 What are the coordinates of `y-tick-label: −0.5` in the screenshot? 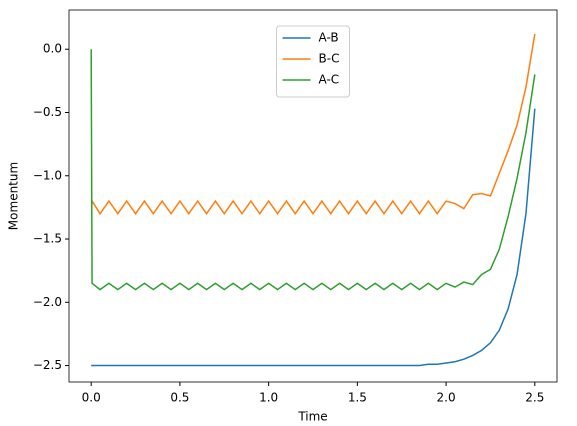 It's located at (47, 112).